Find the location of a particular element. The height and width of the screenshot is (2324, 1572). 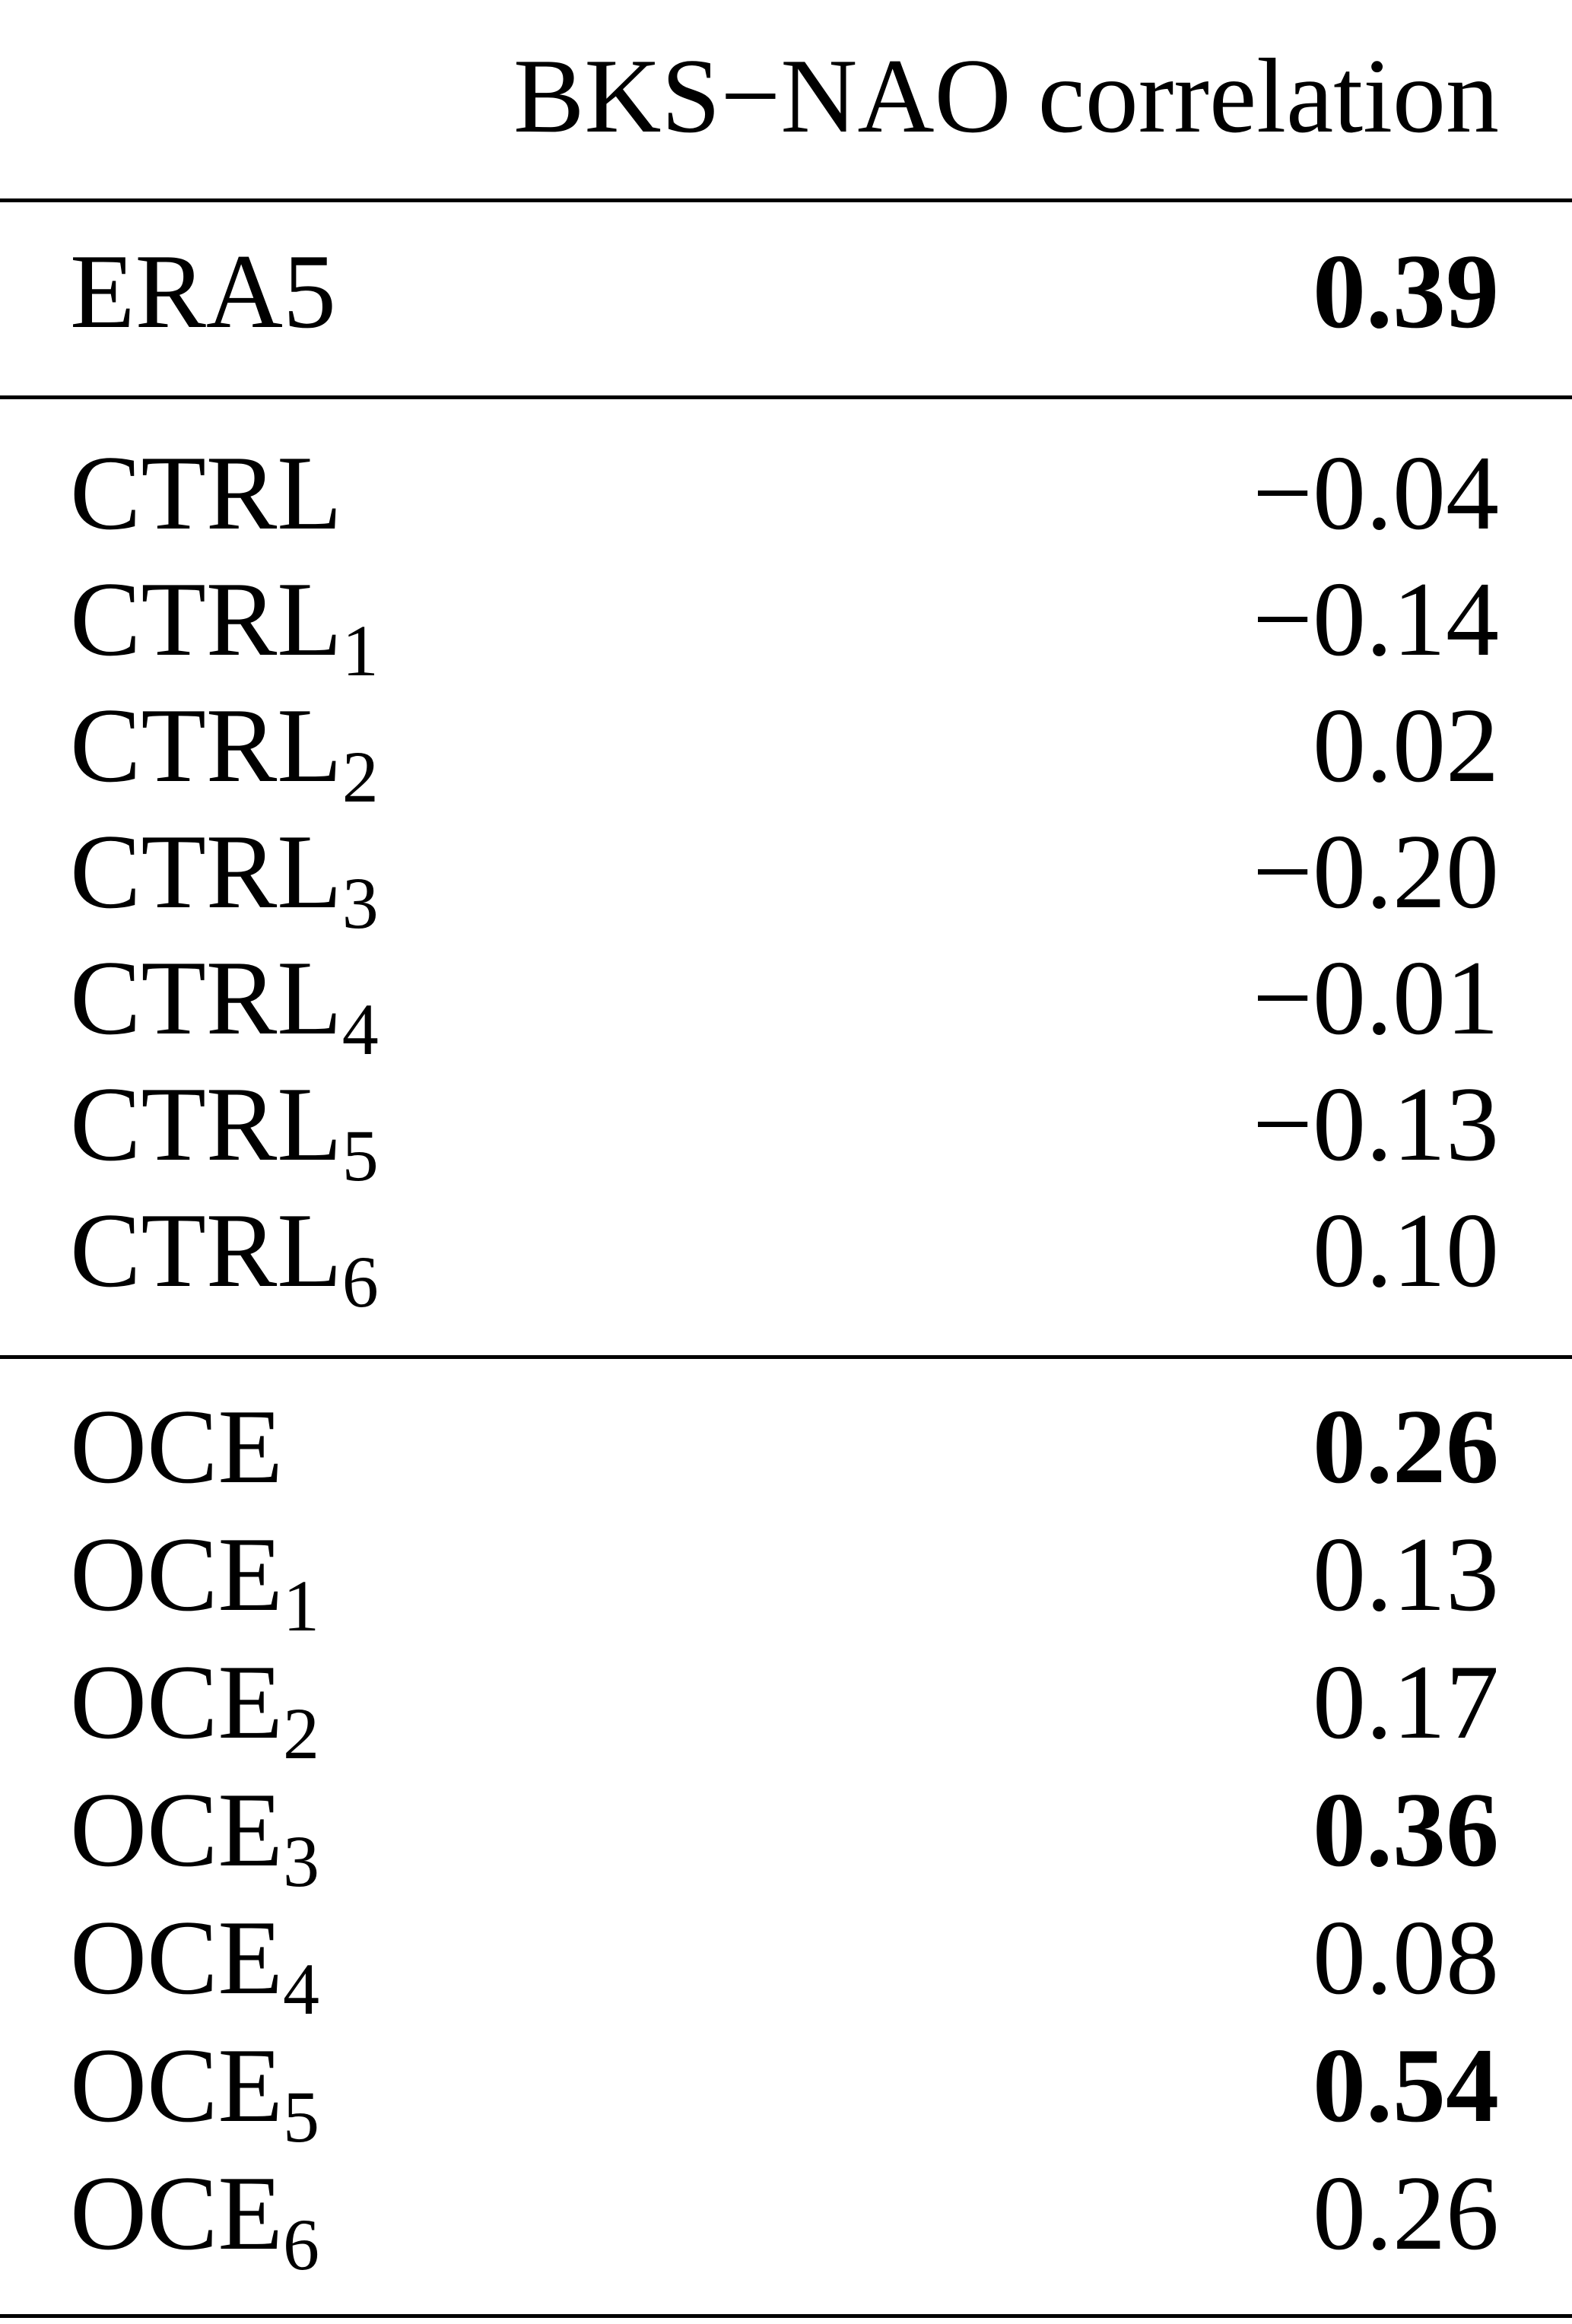

correlation-value: 0.10 is located at coordinates (1406, 1251).